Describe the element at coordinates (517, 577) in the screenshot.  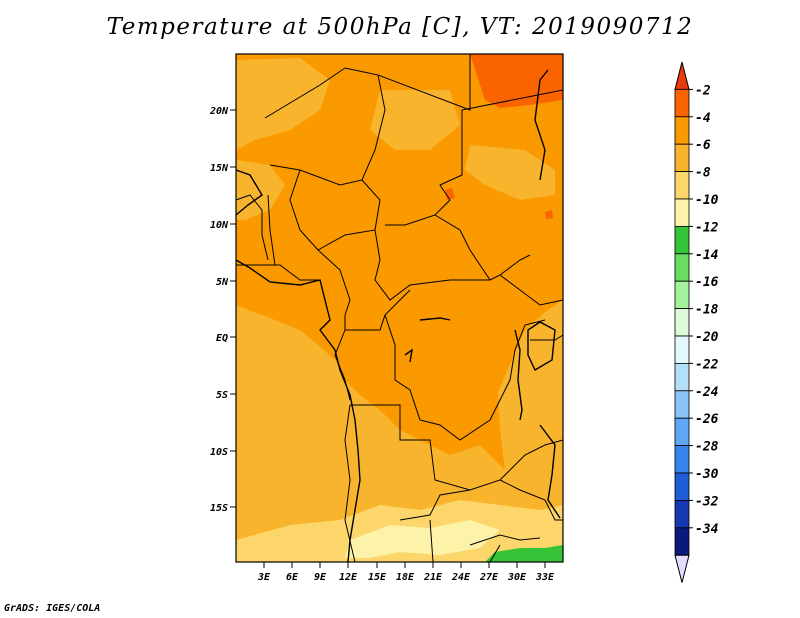
I see `lon-tick-label: 30E` at that location.